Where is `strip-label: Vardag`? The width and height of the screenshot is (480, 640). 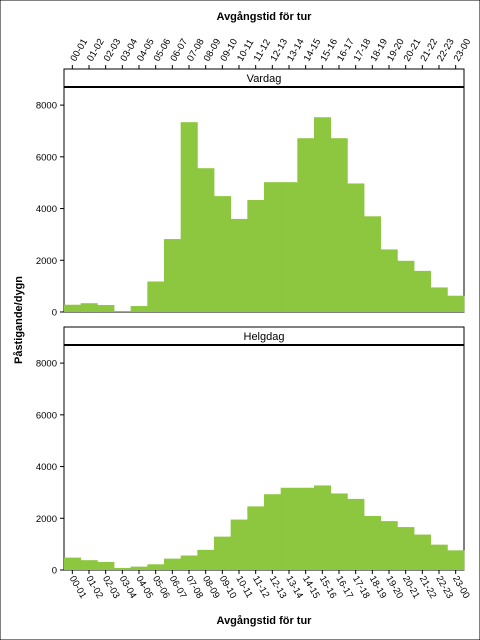 strip-label: Vardag is located at coordinates (264, 79).